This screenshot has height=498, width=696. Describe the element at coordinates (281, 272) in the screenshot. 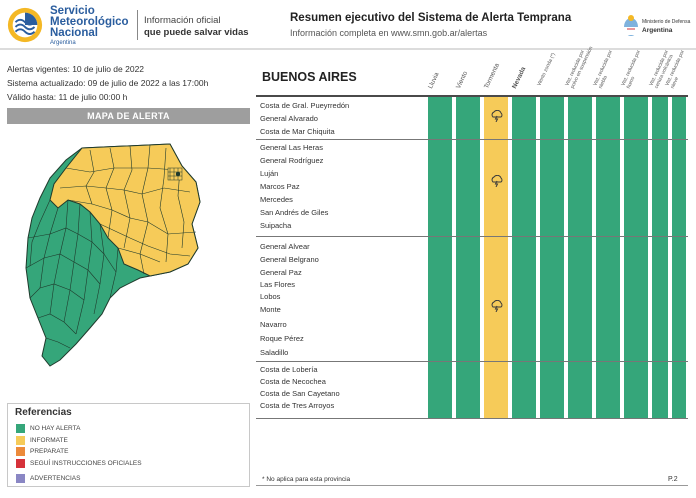

I see `city-label: General Paz` at that location.